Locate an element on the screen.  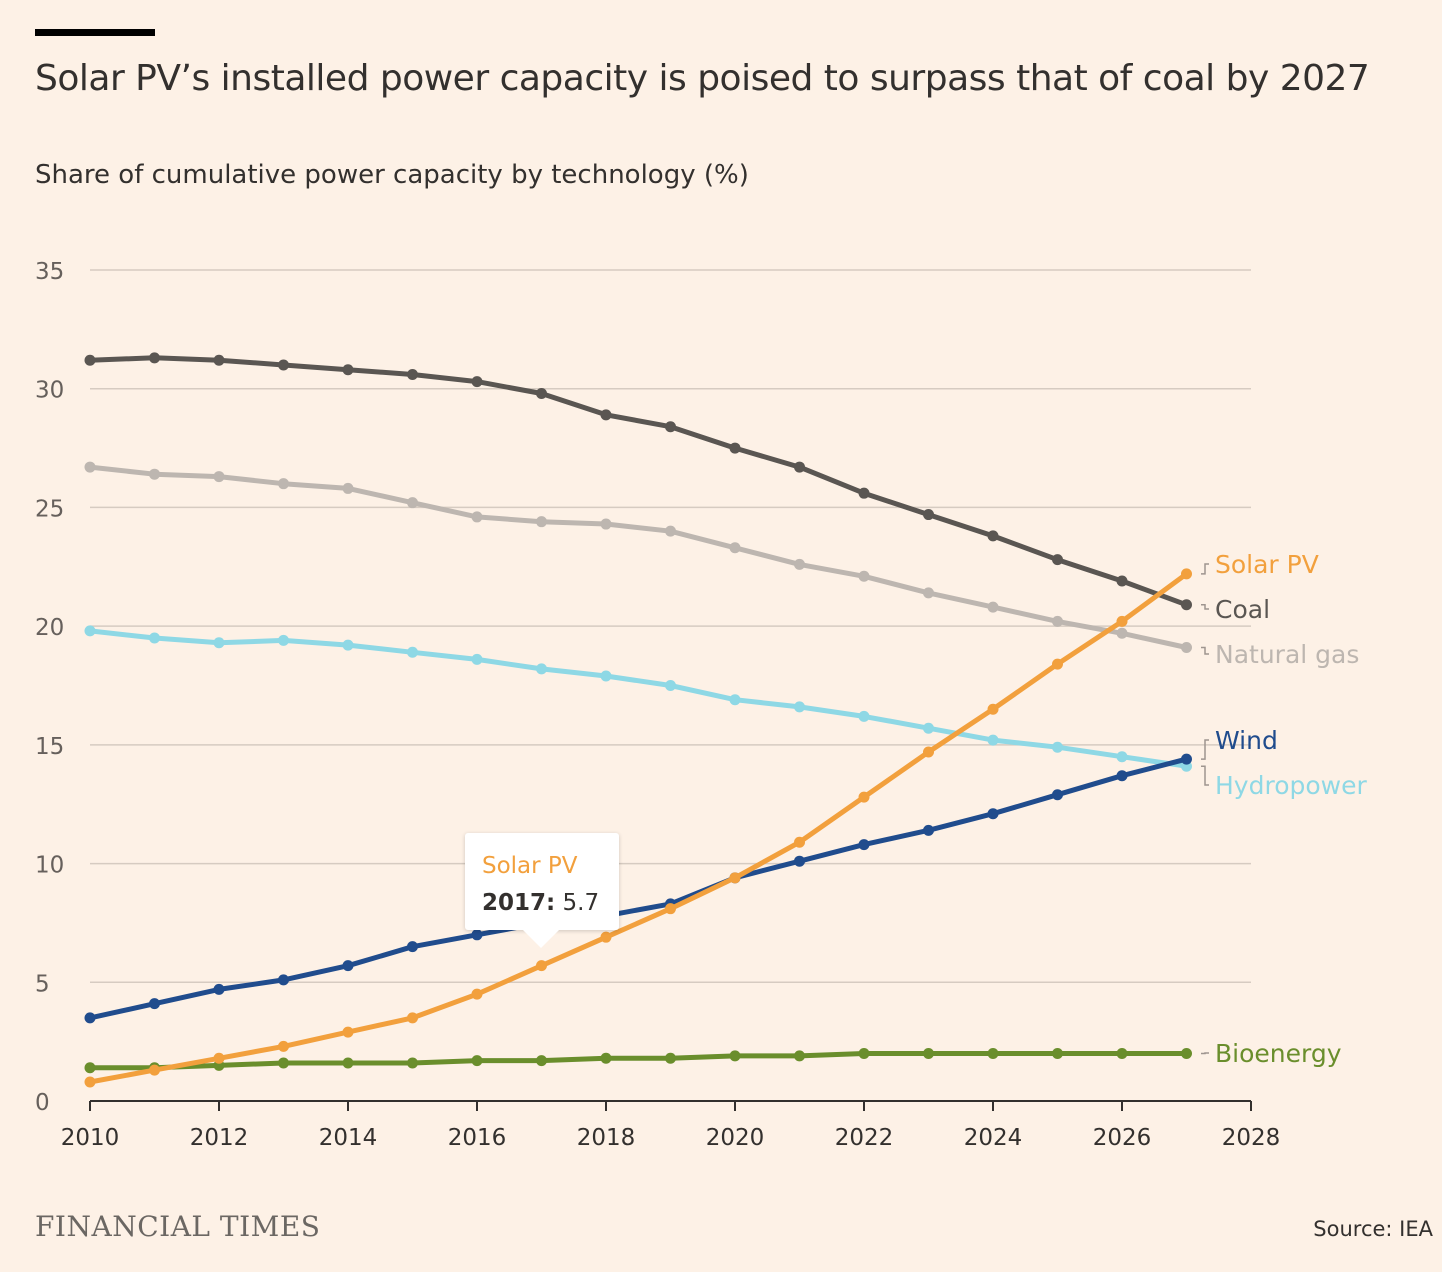
series-label: Hydropower is located at coordinates (1291, 785).